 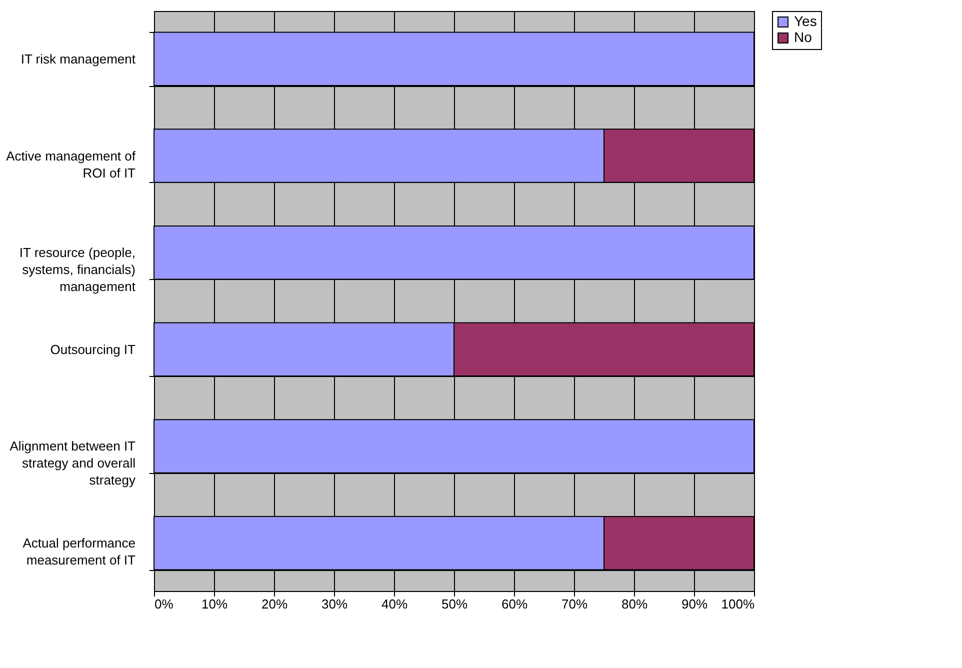 I want to click on x-tick-label: 90%, so click(x=694, y=604).